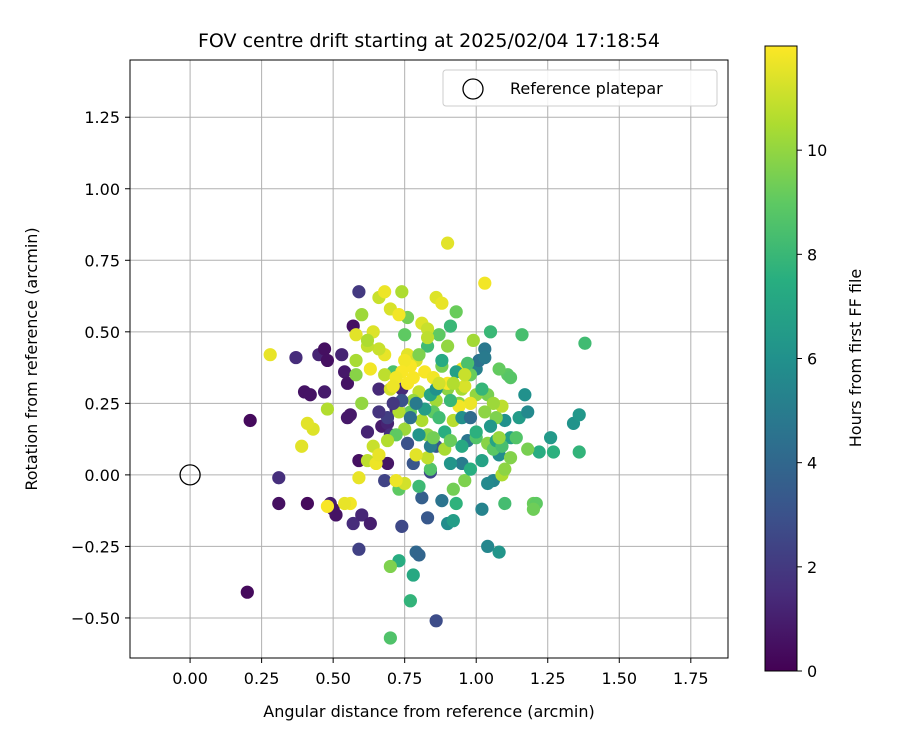 The width and height of the screenshot is (900, 750). I want to click on x-tick-label: 1.75, so click(691, 678).